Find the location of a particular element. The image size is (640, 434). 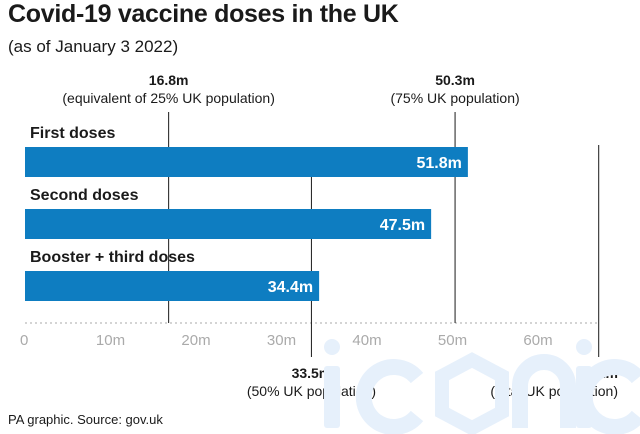

iconic-watermark is located at coordinates (482, 386).